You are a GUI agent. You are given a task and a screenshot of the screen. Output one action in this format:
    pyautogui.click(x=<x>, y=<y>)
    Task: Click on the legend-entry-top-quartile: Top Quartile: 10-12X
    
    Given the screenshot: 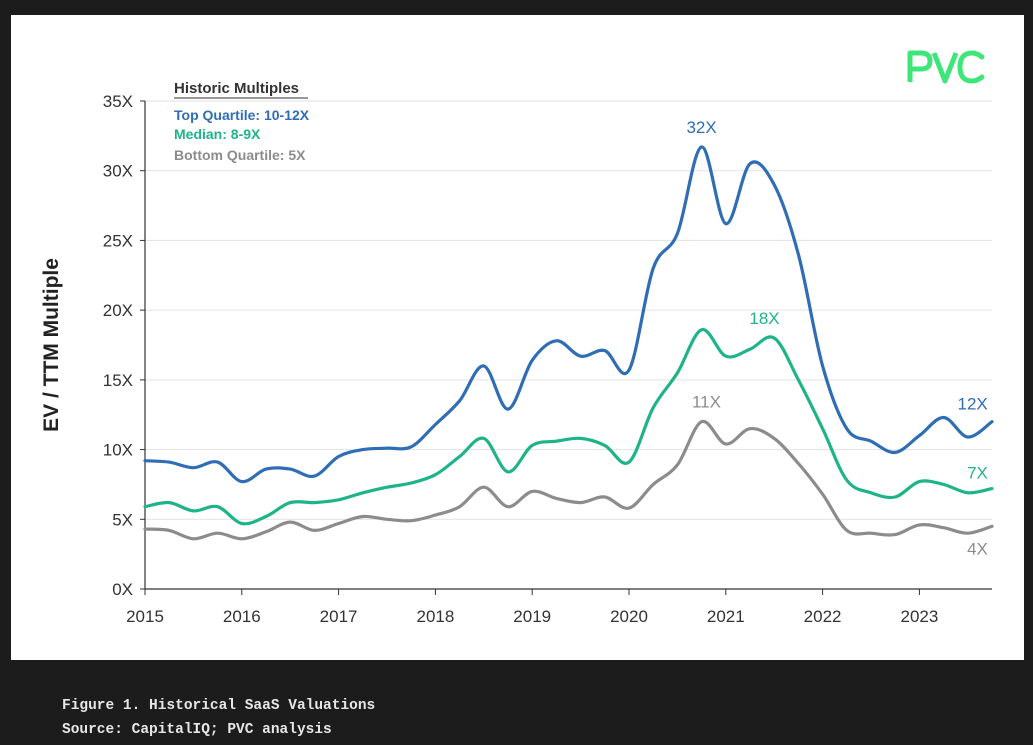 What is the action you would take?
    pyautogui.click(x=242, y=115)
    